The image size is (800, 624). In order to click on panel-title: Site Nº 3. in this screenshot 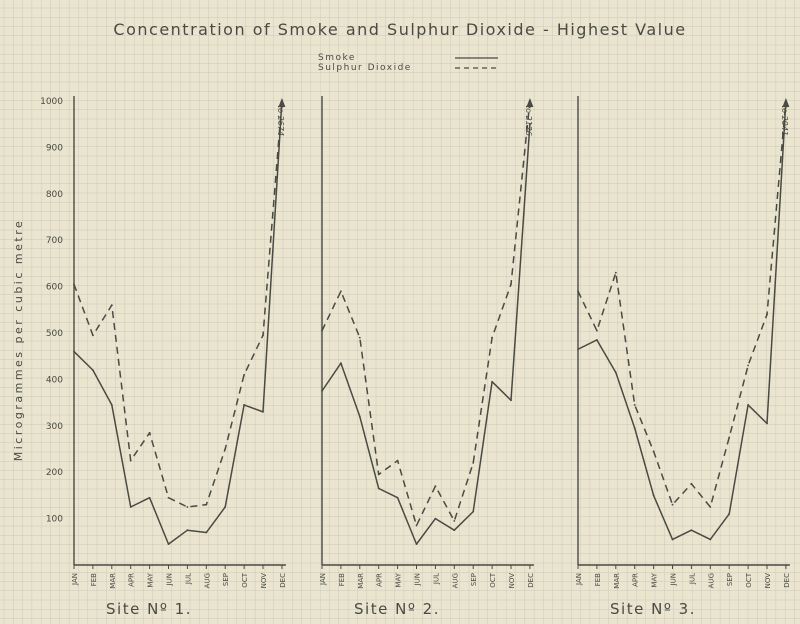, I will do `click(653, 609)`.